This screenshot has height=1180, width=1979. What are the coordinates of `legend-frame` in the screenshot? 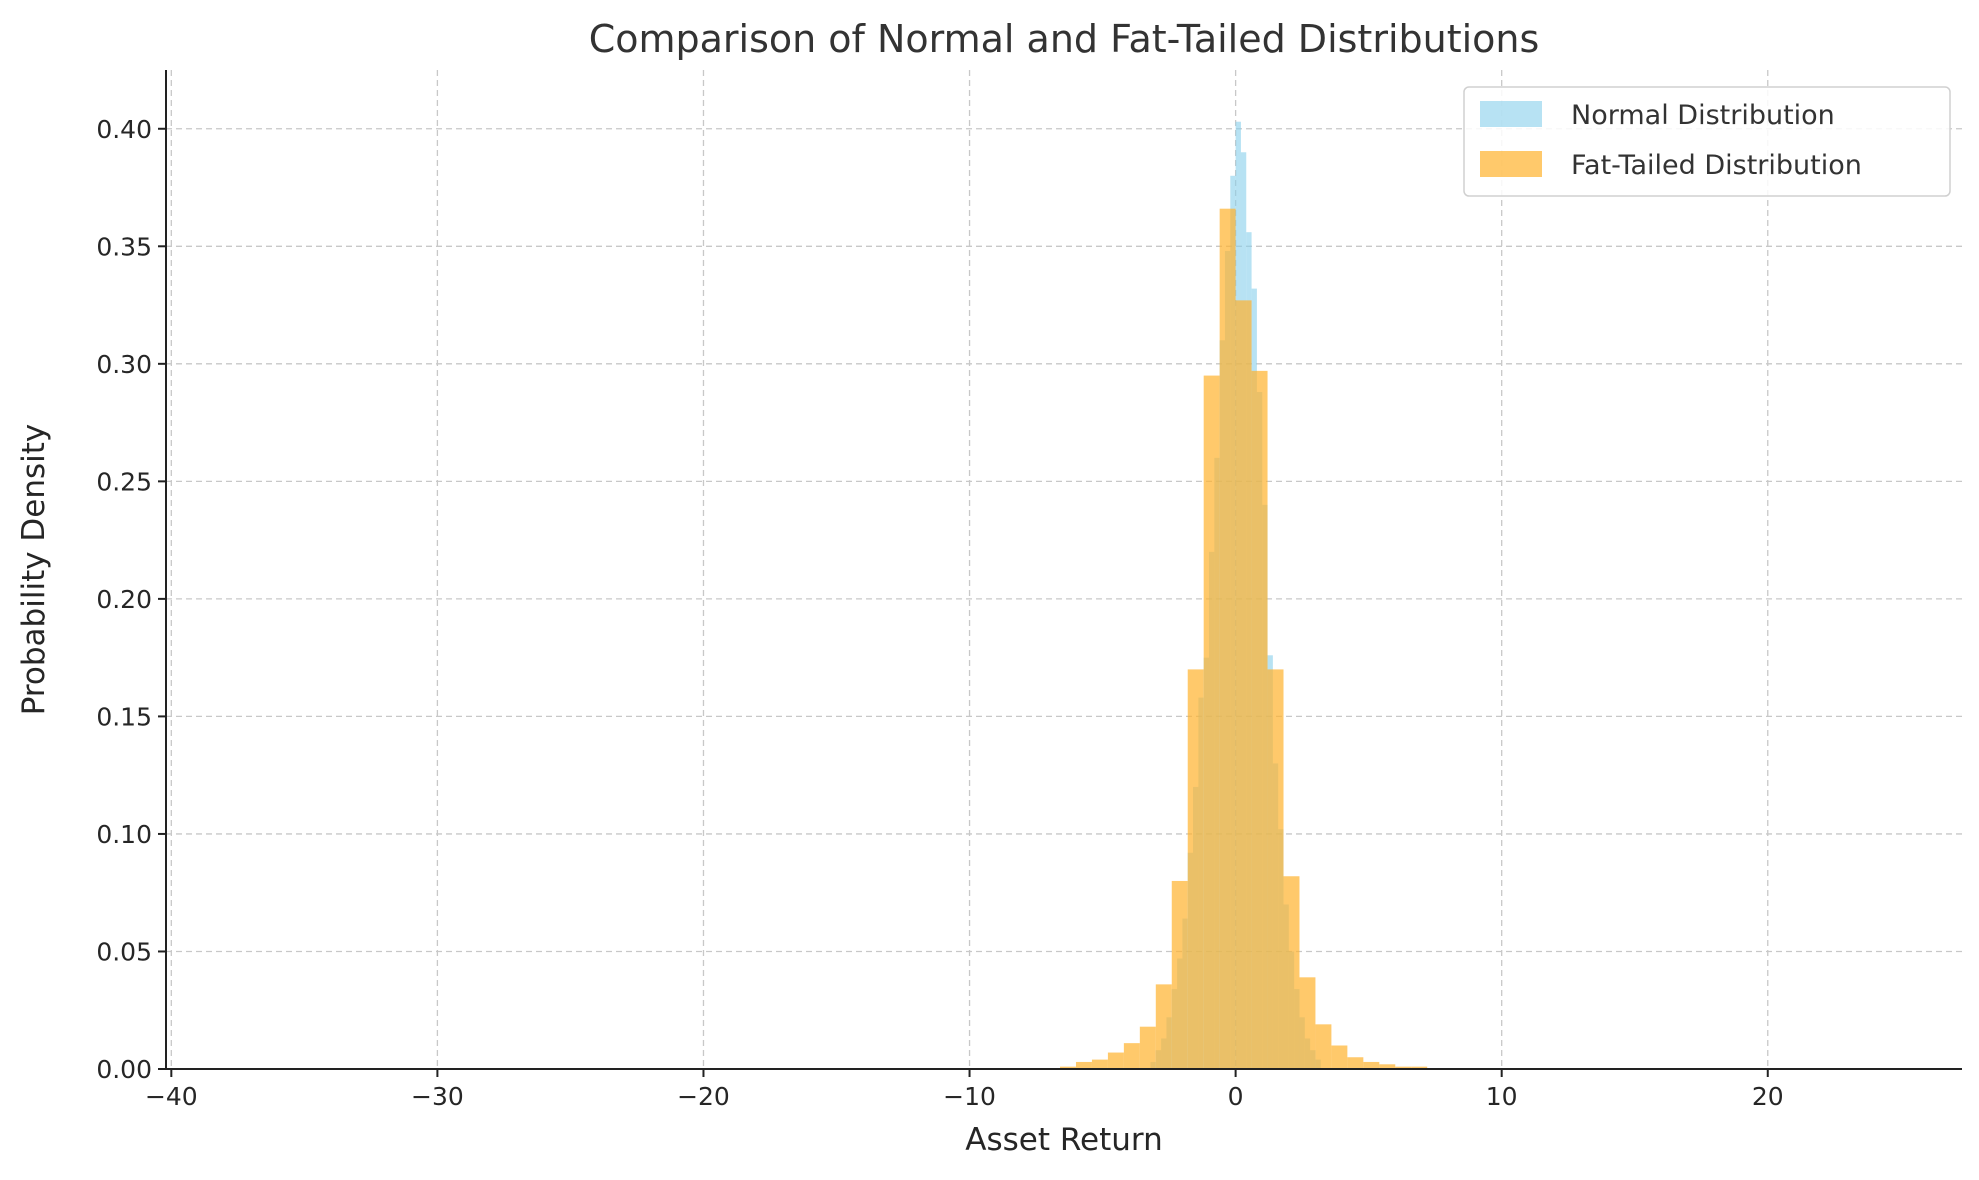 It's located at (1707, 141).